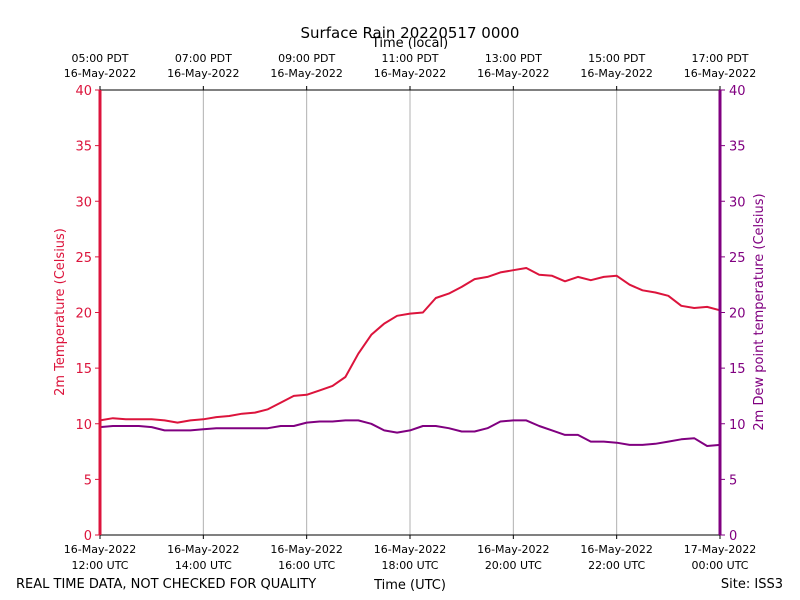  What do you see at coordinates (513, 58) in the screenshot?
I see `top-tick-label-time: 13:00 PDT` at bounding box center [513, 58].